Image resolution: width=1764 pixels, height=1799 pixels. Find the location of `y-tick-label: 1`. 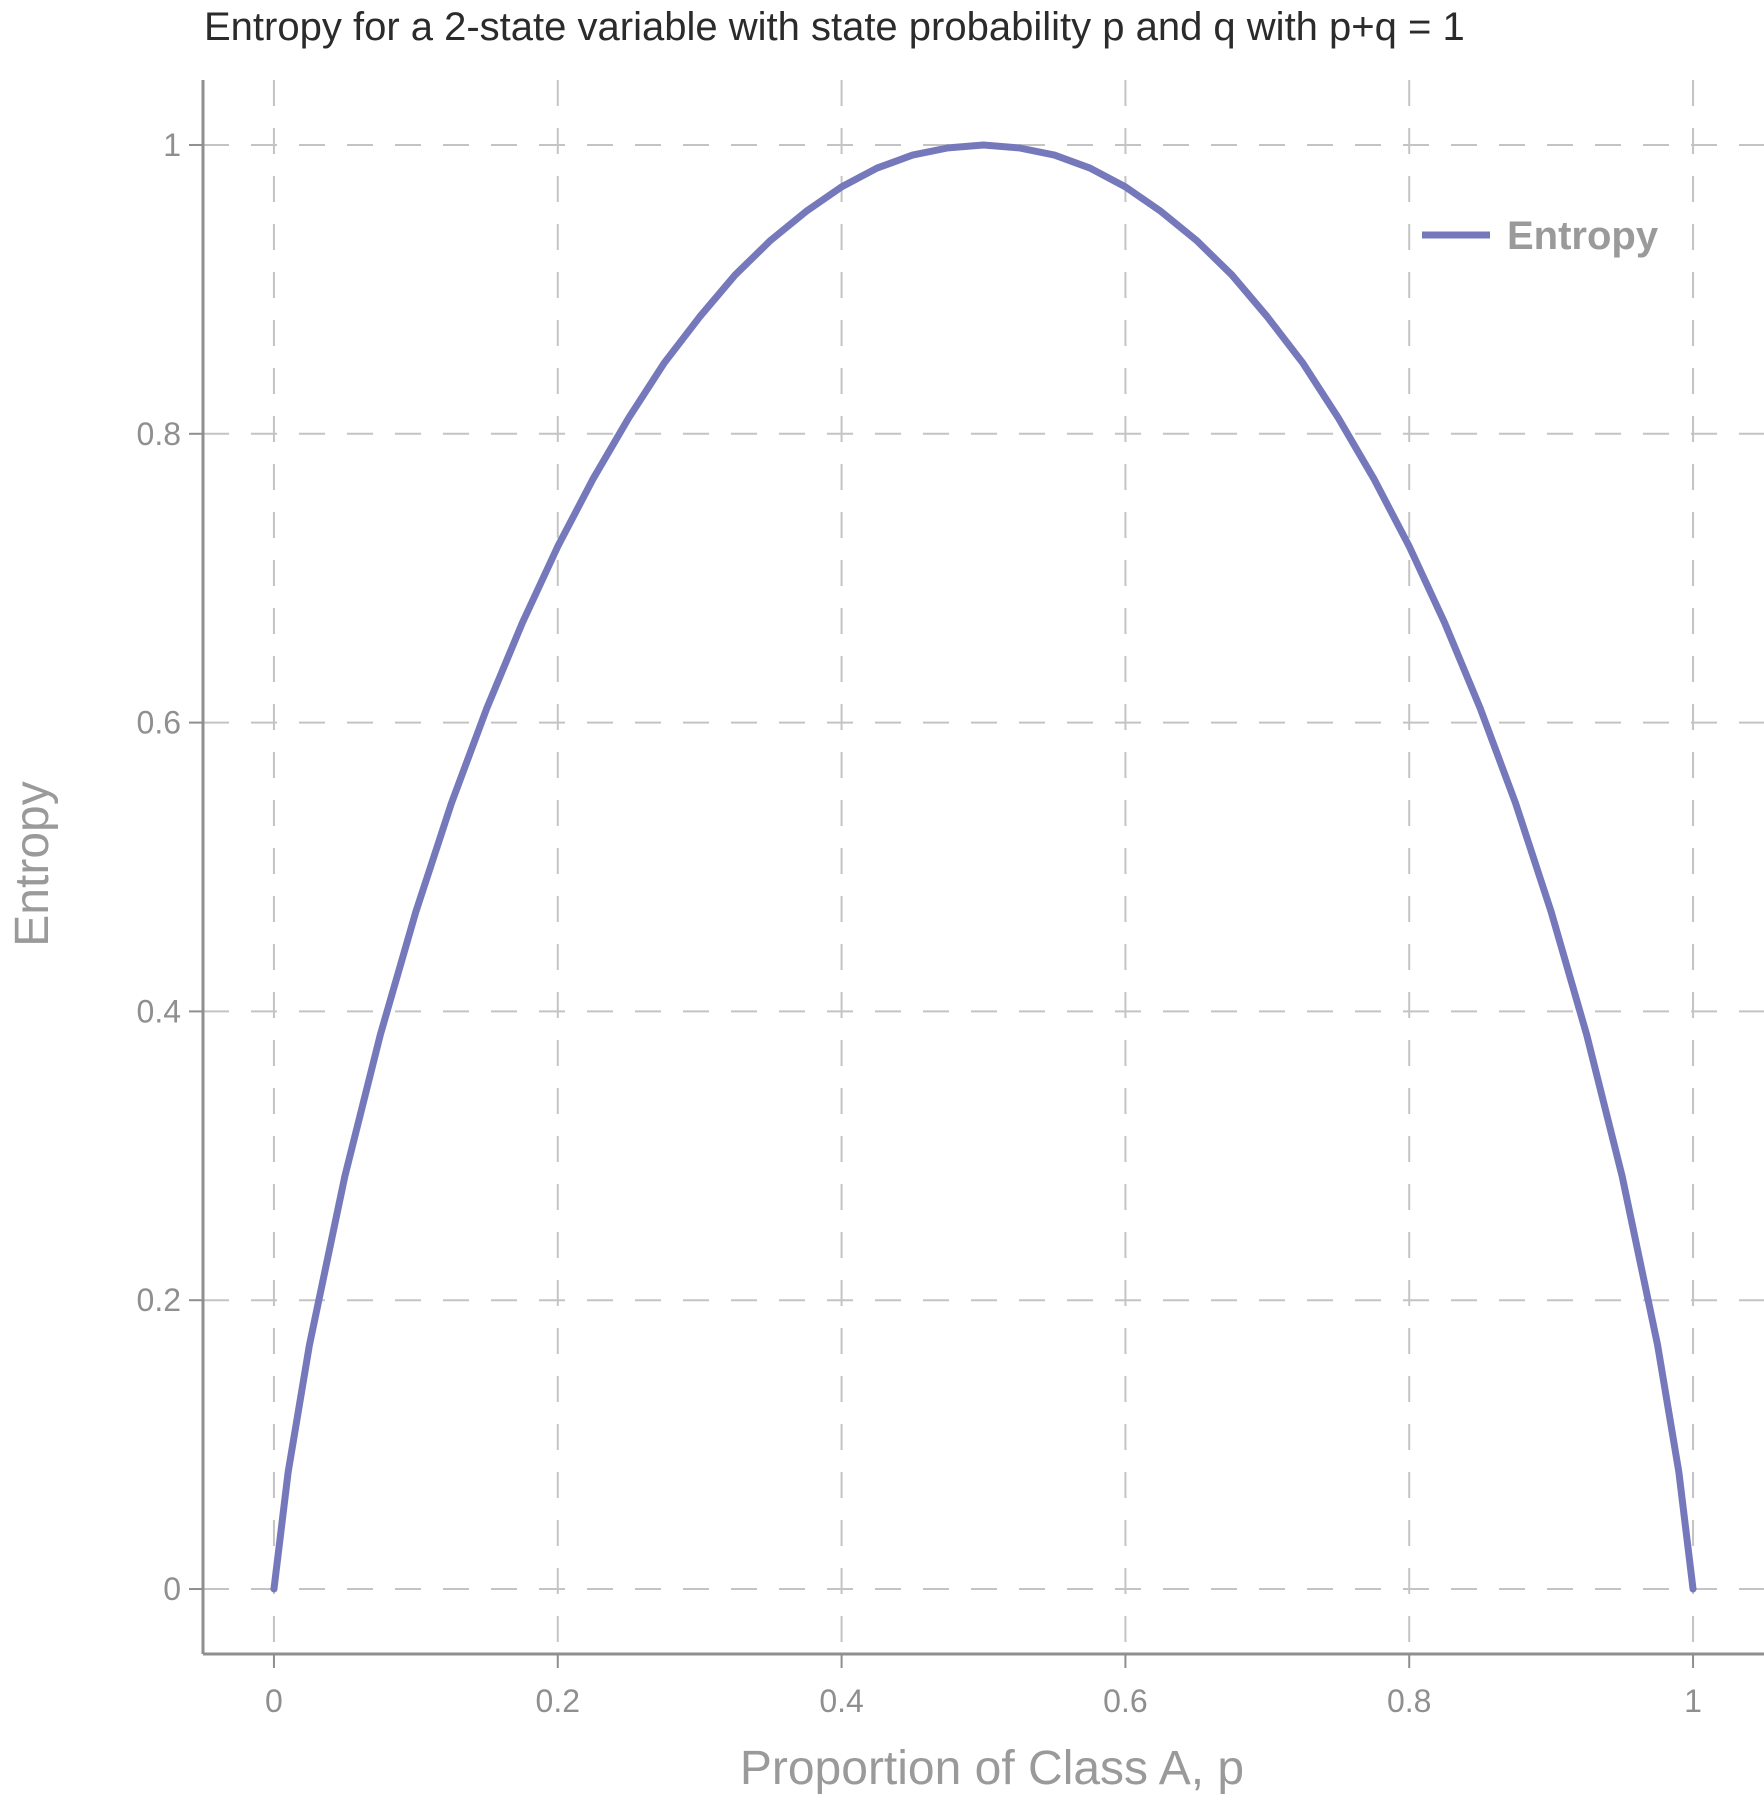

y-tick-label: 1 is located at coordinates (172, 145).